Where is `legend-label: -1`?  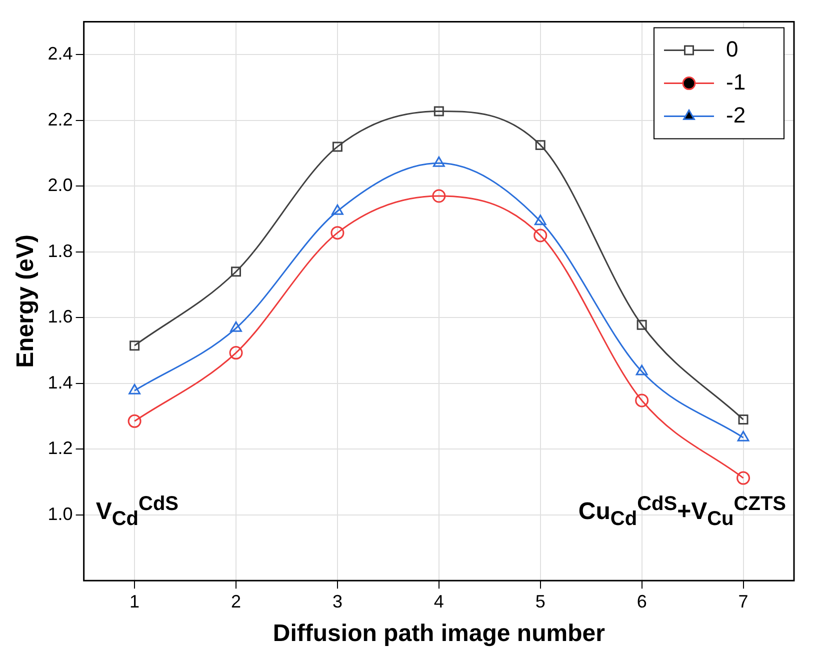
legend-label: -1 is located at coordinates (736, 81).